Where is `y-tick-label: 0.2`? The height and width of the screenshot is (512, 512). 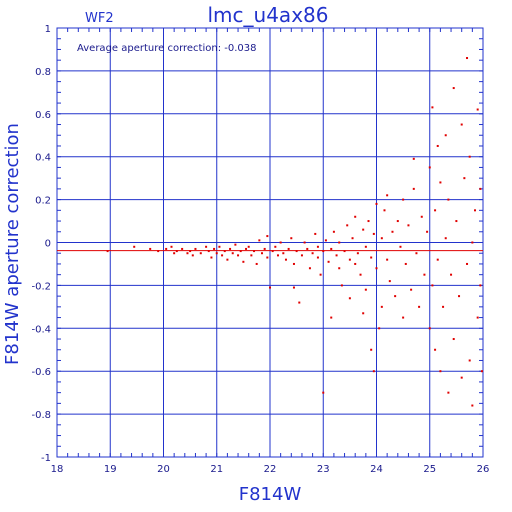
y-tick-label: 0.2 is located at coordinates (43, 201).